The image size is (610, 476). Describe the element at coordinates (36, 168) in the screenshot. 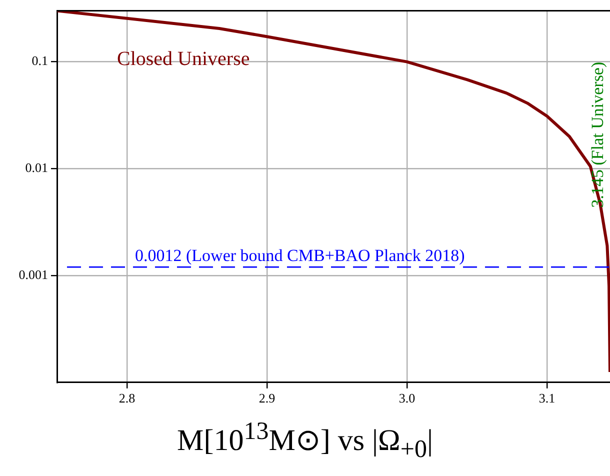

I see `y-tick-label: 0.01` at that location.